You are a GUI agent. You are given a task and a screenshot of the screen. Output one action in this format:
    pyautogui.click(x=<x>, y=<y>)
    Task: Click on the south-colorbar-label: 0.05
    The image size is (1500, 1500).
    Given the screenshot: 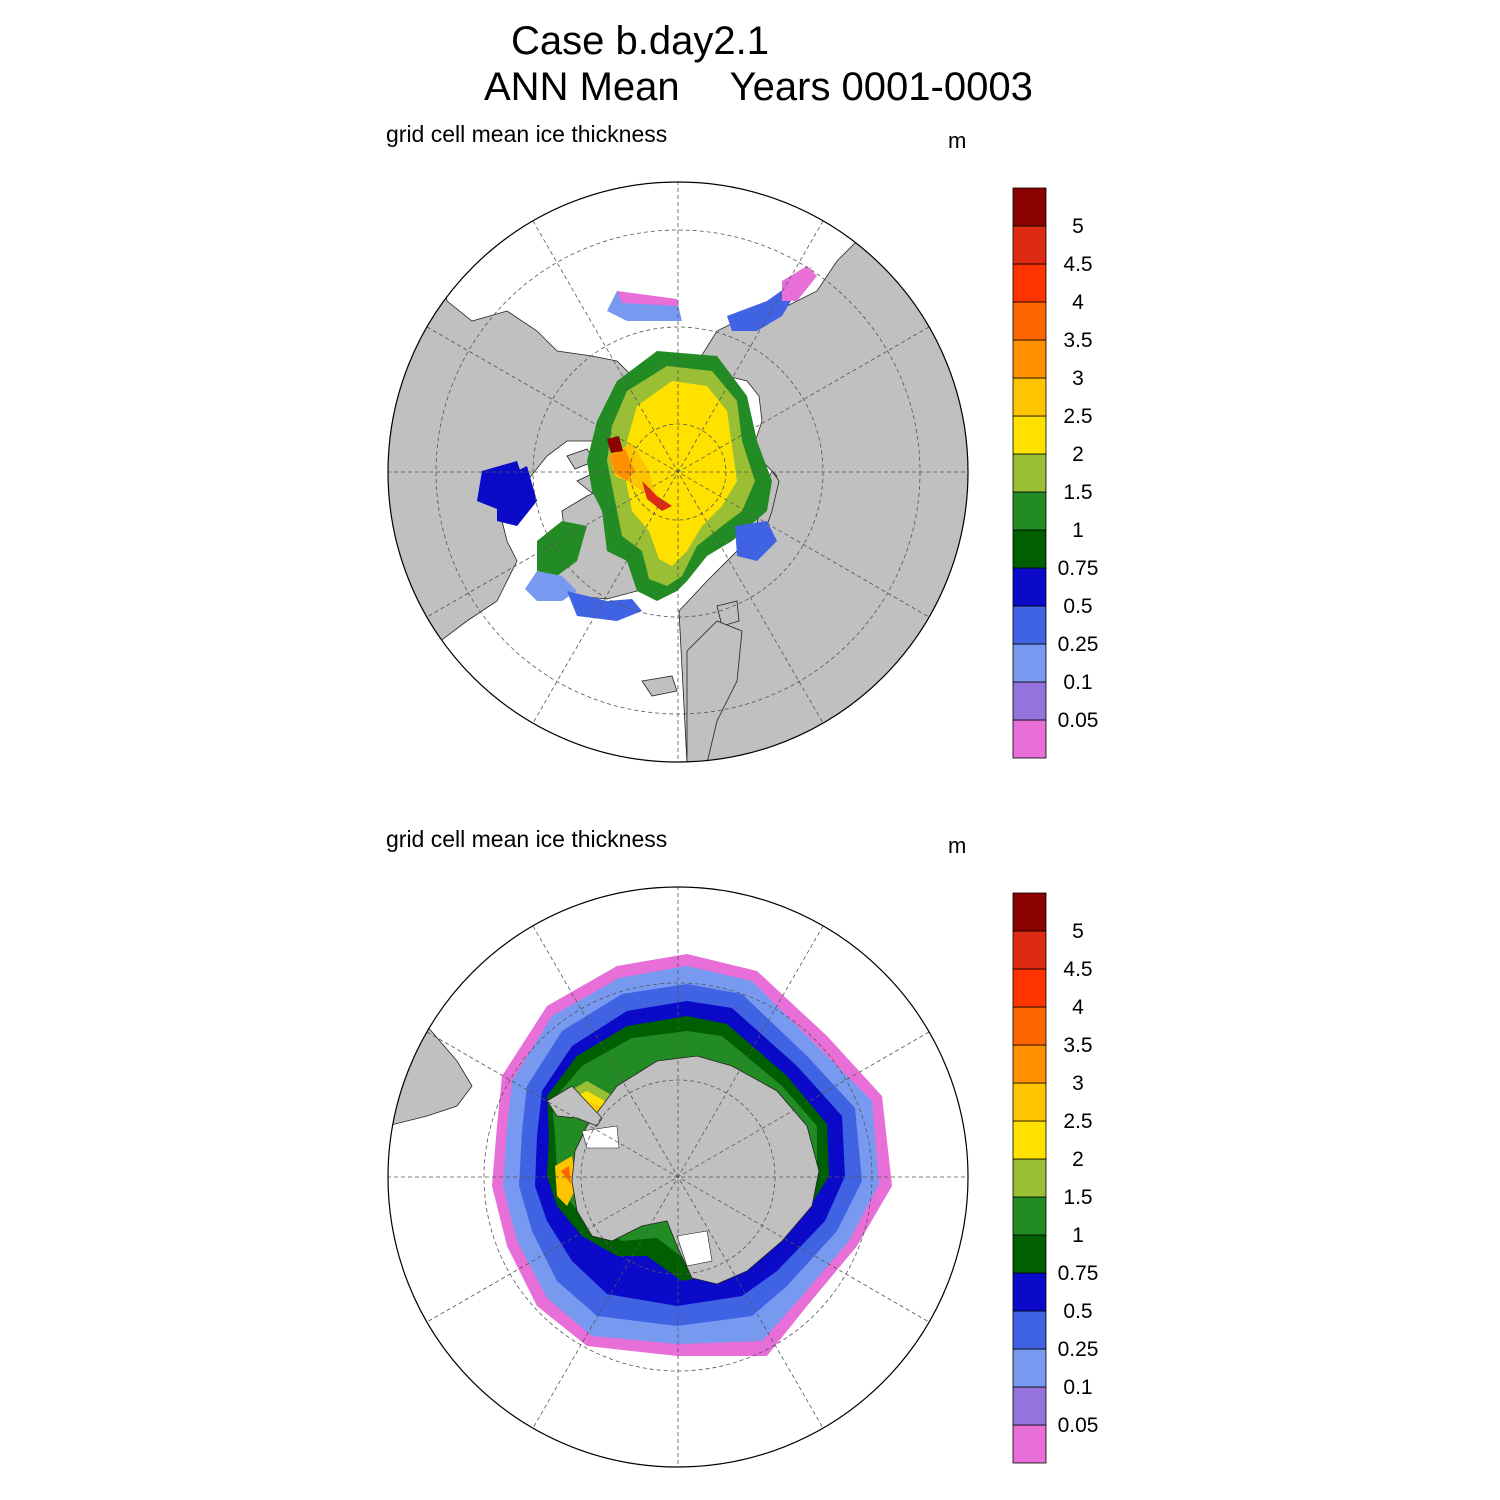 What is the action you would take?
    pyautogui.click(x=1078, y=1425)
    